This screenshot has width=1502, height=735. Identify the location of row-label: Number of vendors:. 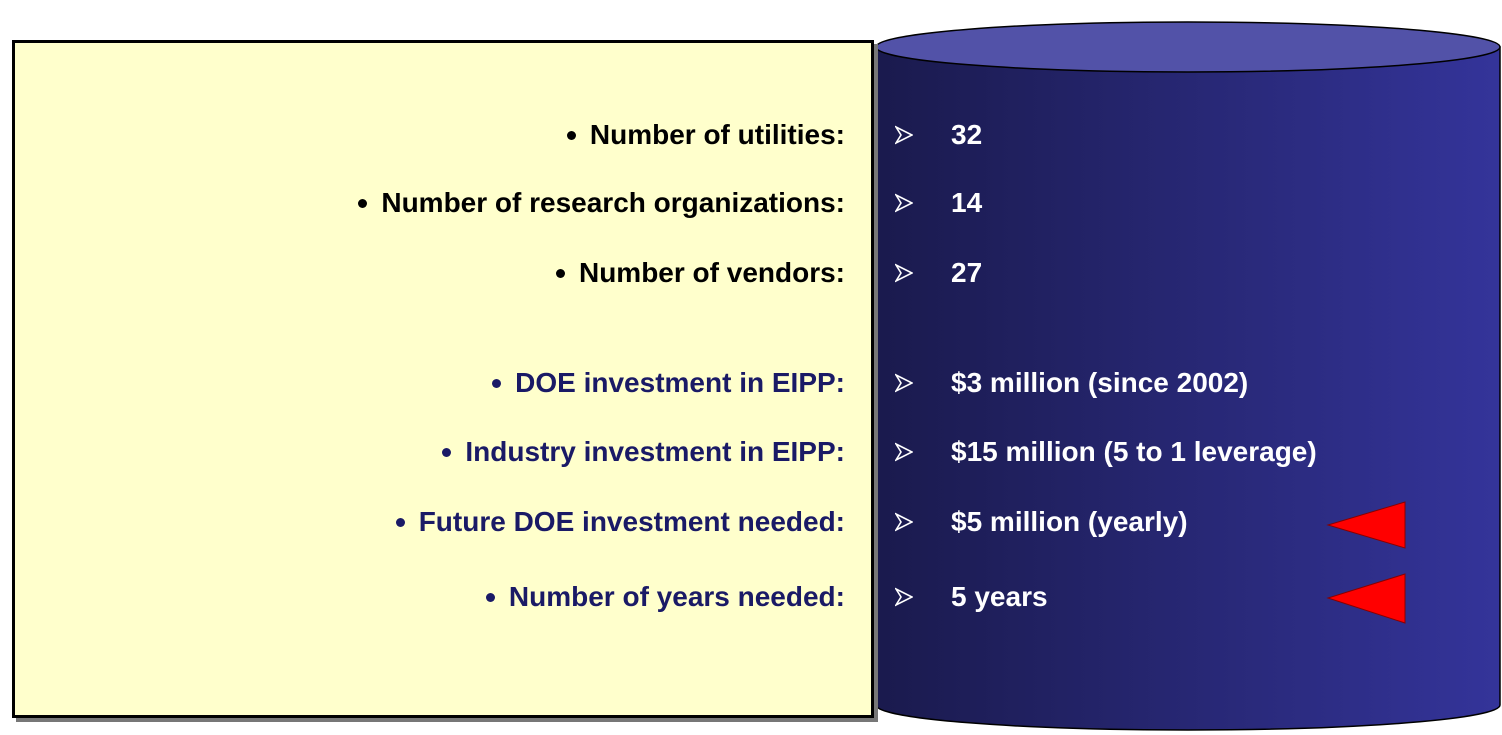
(700, 273).